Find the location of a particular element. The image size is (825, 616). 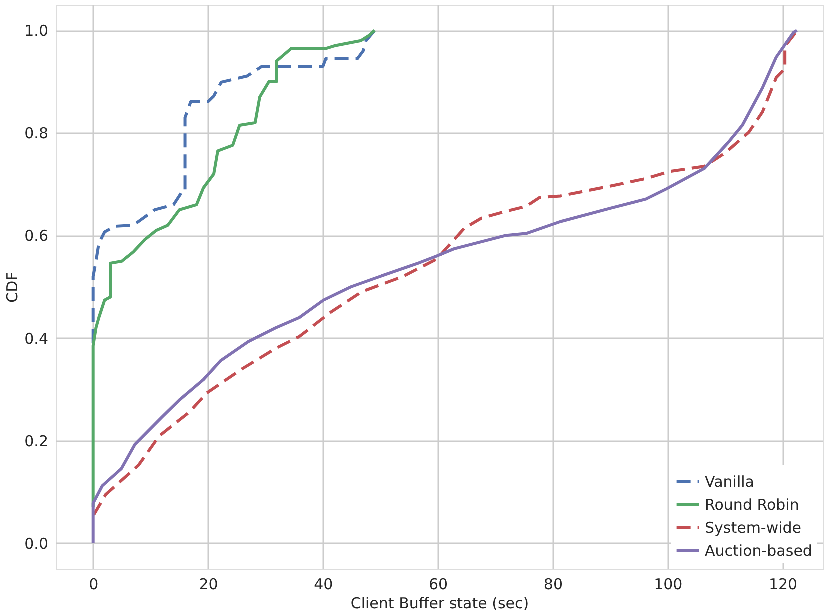

x-tick-label: 40 is located at coordinates (324, 585).